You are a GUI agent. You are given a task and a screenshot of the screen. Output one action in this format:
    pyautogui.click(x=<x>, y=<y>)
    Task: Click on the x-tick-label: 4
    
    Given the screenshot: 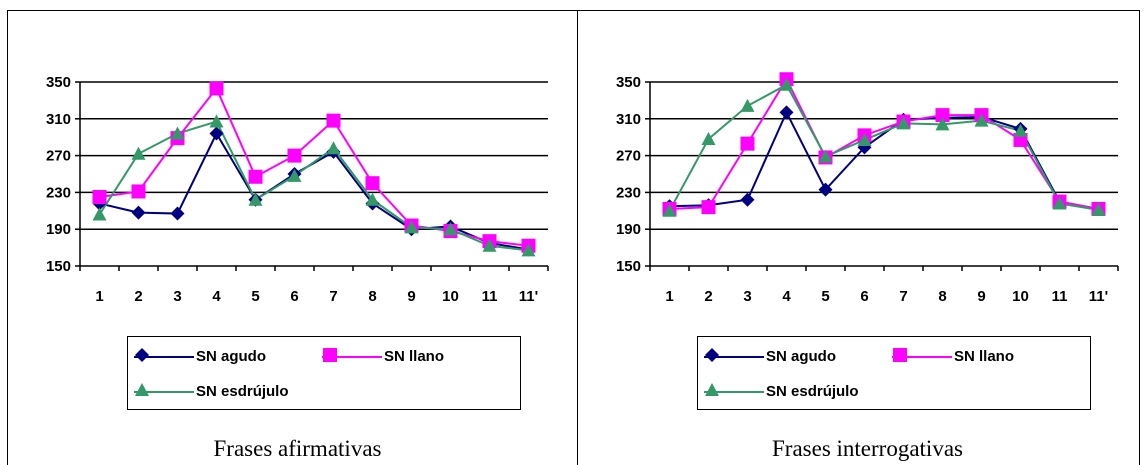 What is the action you would take?
    pyautogui.click(x=216, y=296)
    